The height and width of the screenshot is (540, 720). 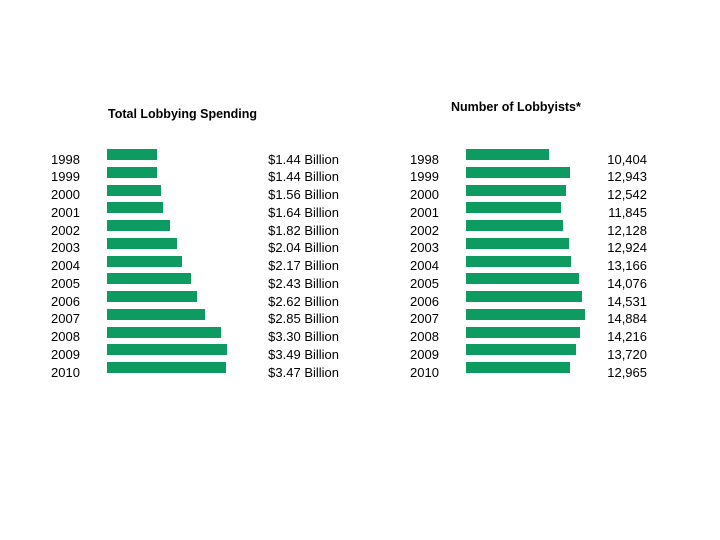 I want to click on lobbyists-value-label: 12,128, so click(x=627, y=230).